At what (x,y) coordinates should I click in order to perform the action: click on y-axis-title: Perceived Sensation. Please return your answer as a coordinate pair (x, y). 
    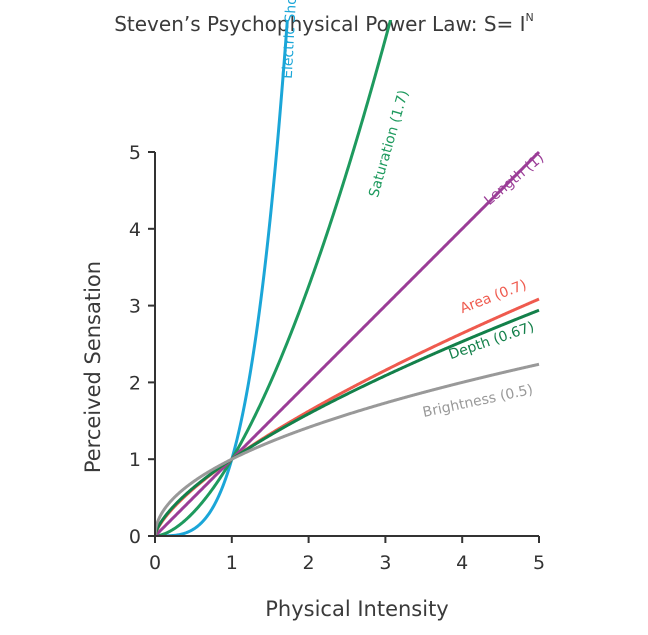
    Looking at the image, I should click on (93, 367).